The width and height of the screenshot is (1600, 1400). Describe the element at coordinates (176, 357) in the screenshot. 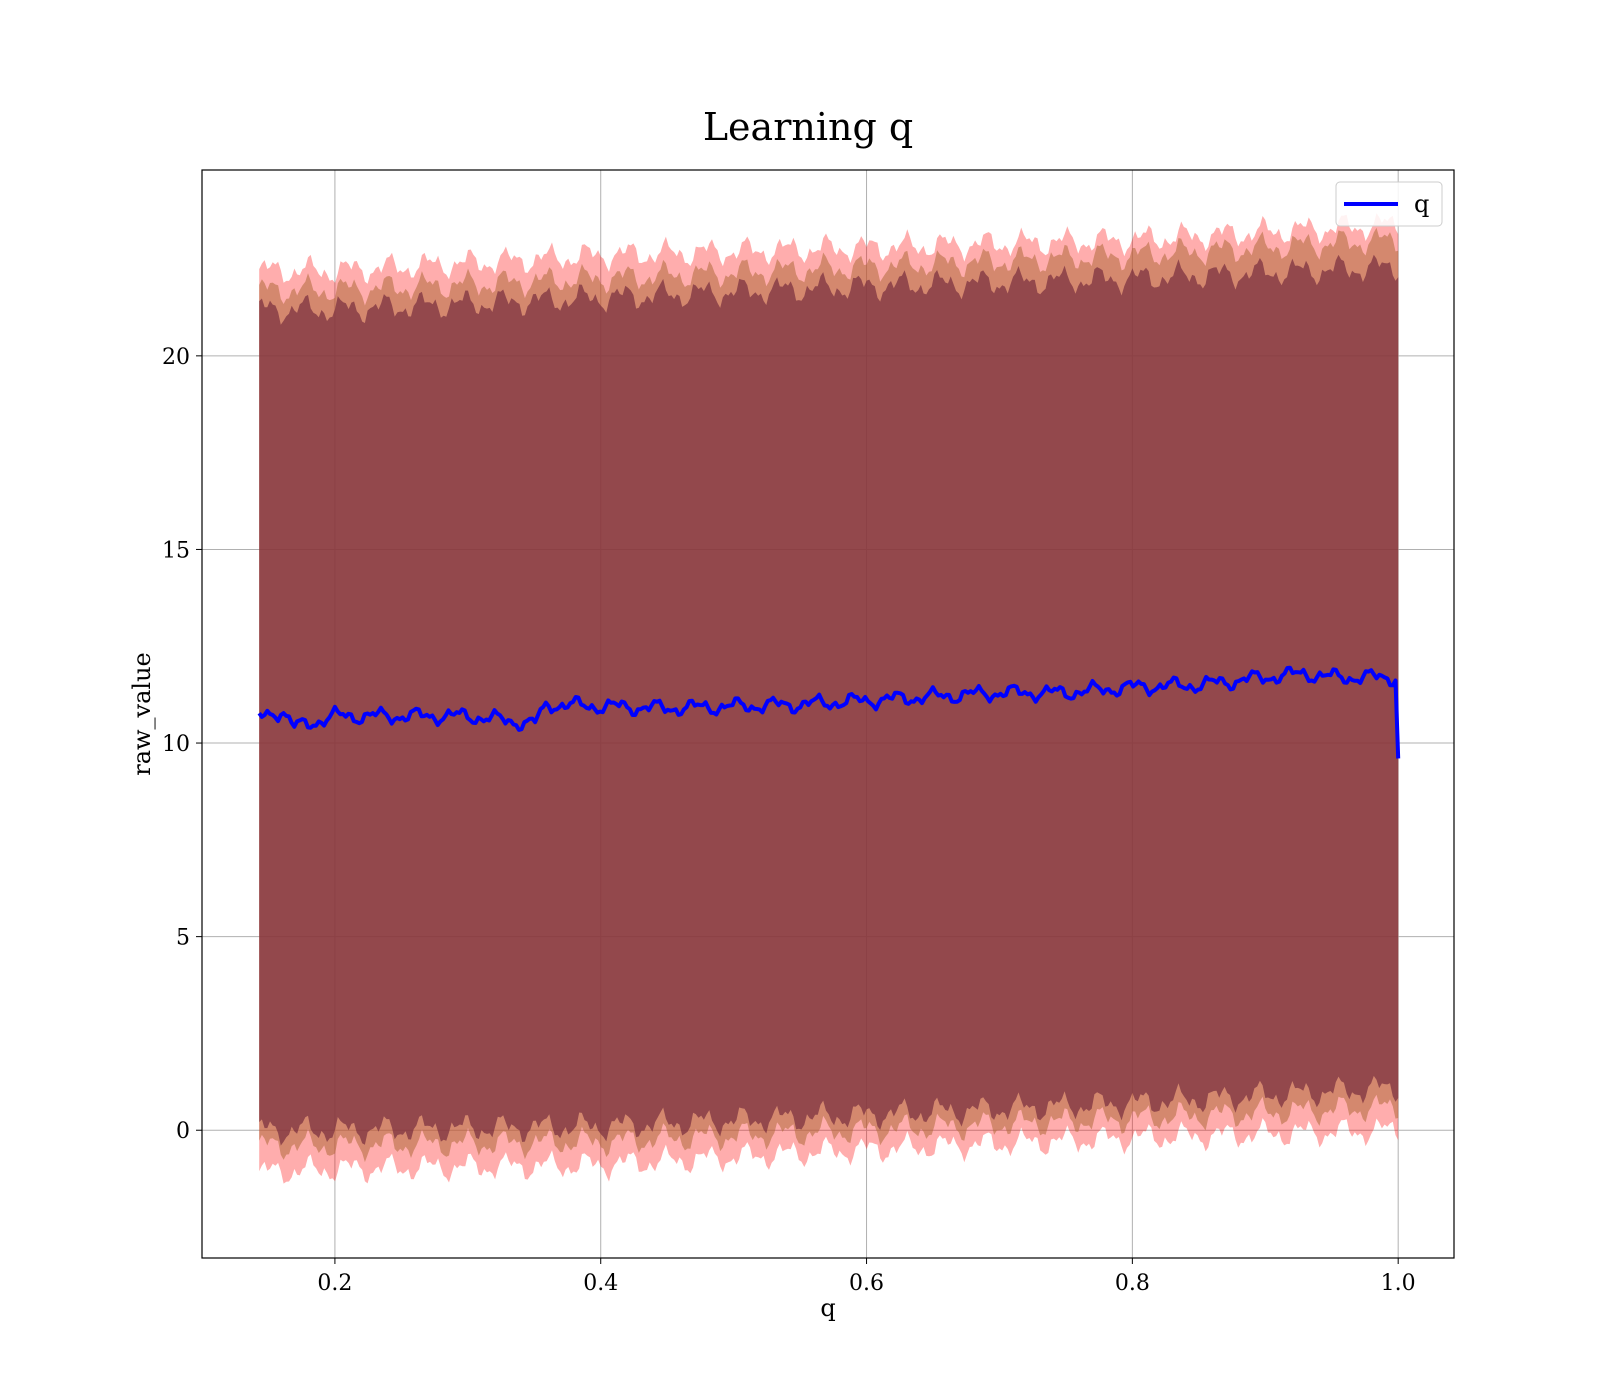

I see `y-tick-label: 20` at that location.